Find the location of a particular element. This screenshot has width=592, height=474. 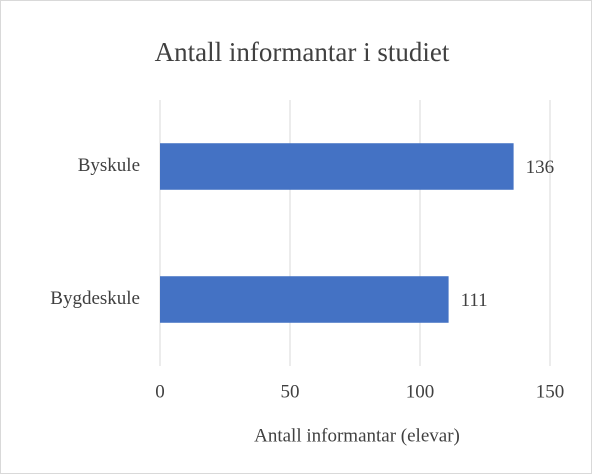

x-tick-label: 50 is located at coordinates (290, 391).